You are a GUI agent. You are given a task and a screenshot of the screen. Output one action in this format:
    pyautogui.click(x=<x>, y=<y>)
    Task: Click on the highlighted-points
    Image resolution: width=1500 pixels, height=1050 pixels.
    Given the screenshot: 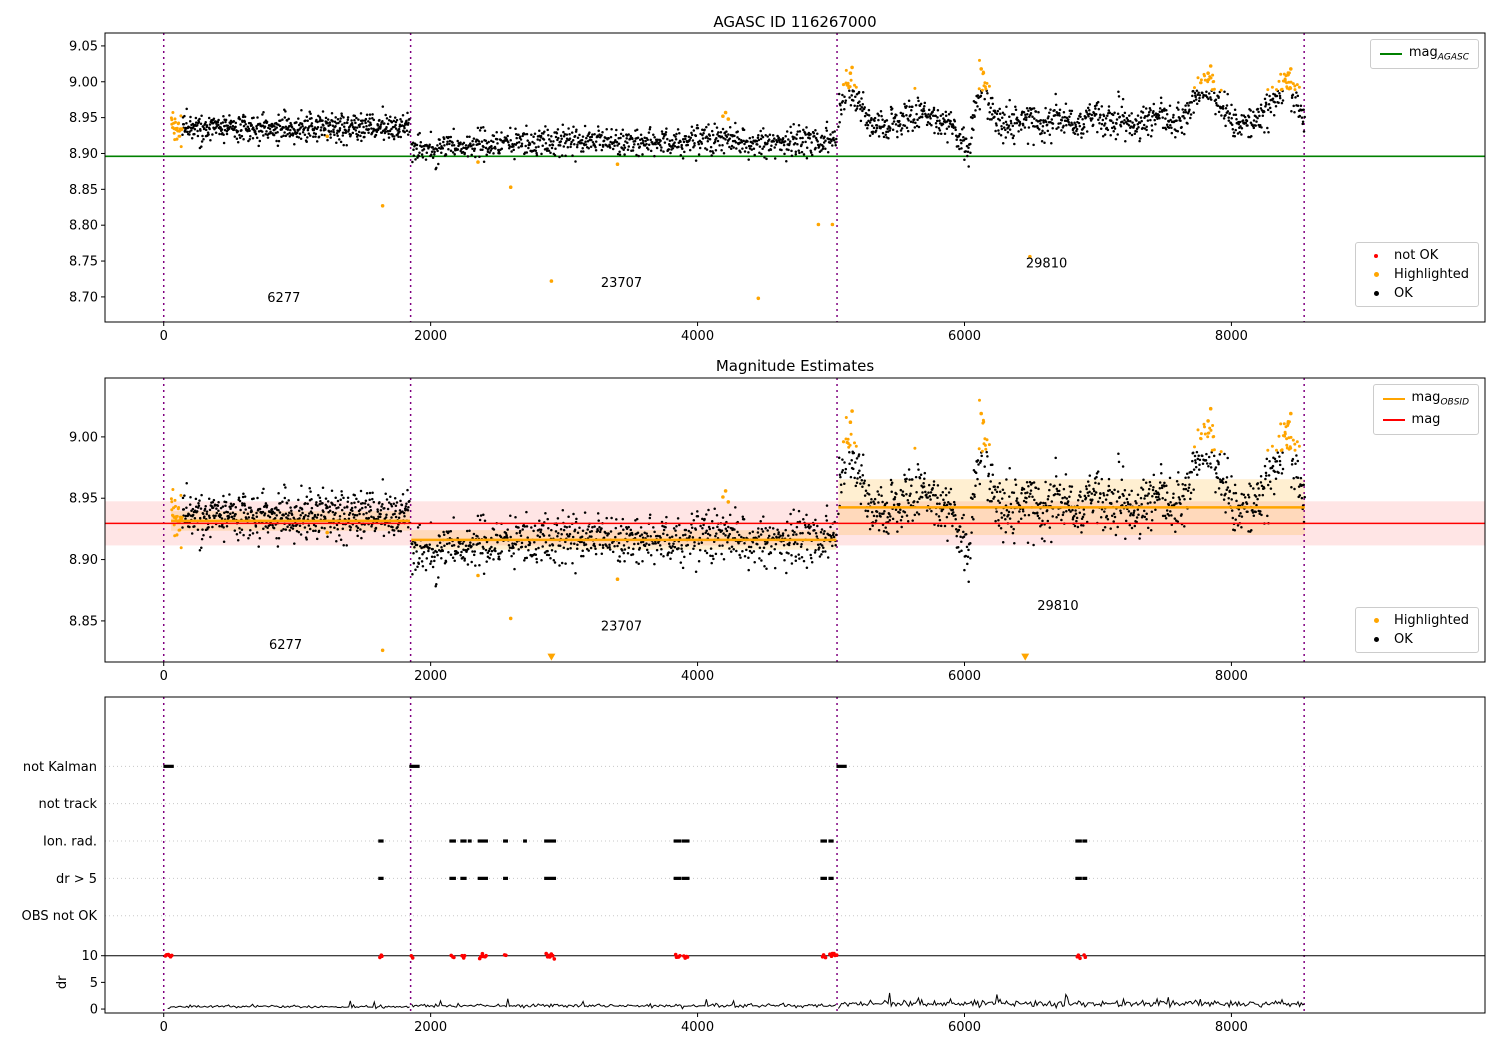 What is the action you would take?
    pyautogui.click(x=735, y=474)
    